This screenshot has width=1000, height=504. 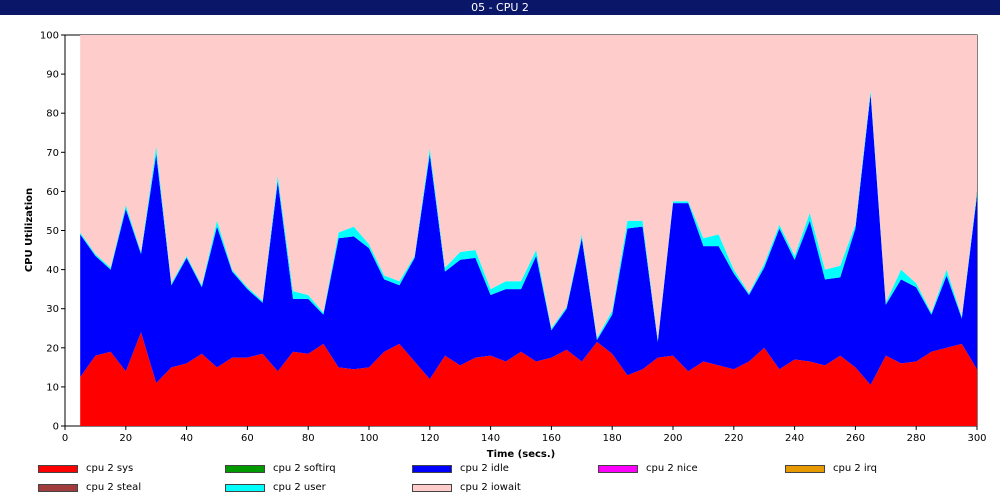 I want to click on x-tick-label: 20, so click(x=125, y=438).